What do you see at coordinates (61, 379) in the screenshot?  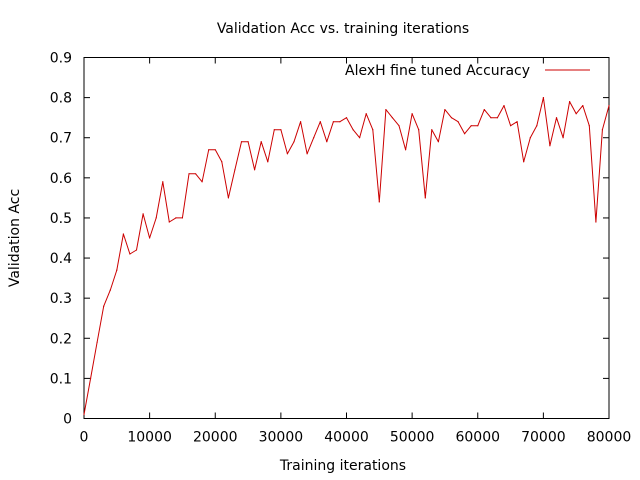 I see `y-tick-label: 0.1` at bounding box center [61, 379].